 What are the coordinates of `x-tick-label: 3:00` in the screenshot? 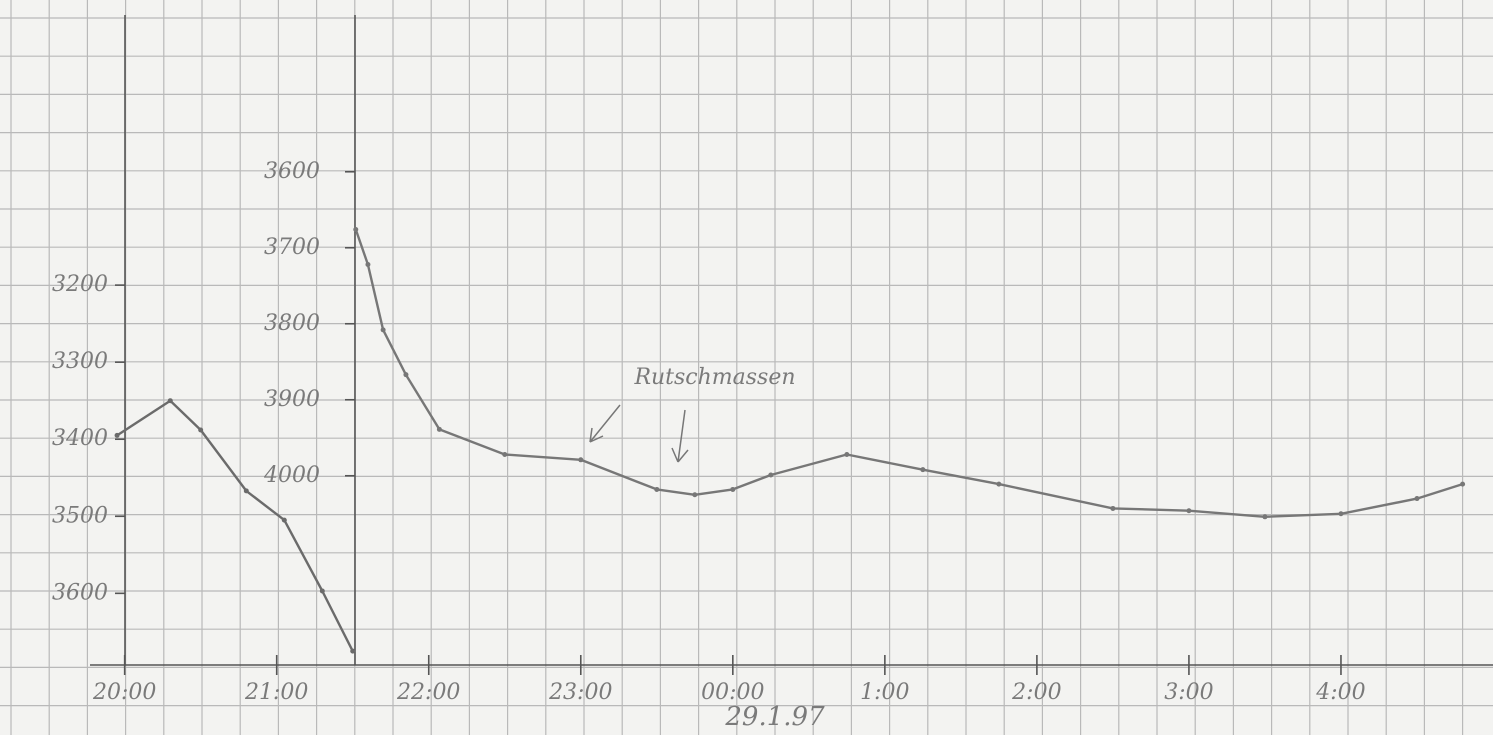 It's located at (1188, 692).